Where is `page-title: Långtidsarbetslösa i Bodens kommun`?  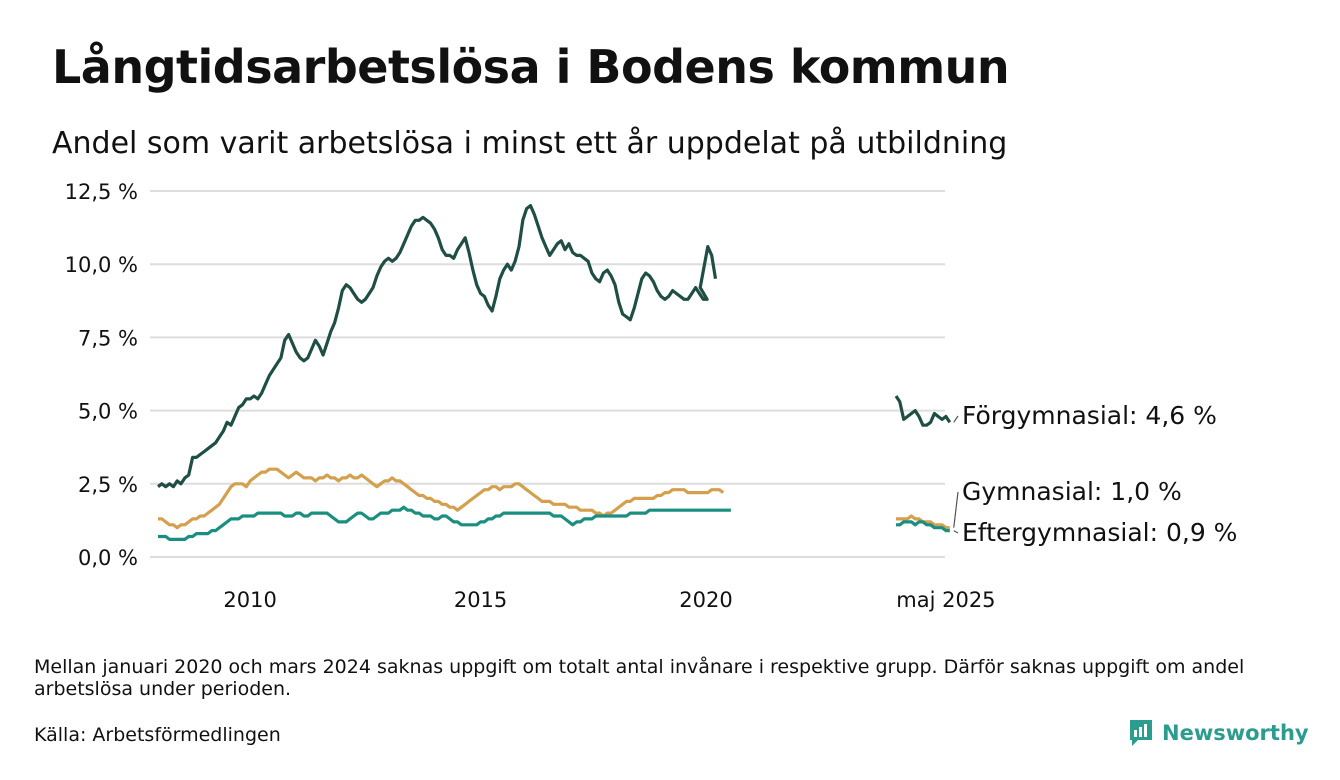
page-title: Långtidsarbetslösa i Bodens kommun is located at coordinates (531, 67).